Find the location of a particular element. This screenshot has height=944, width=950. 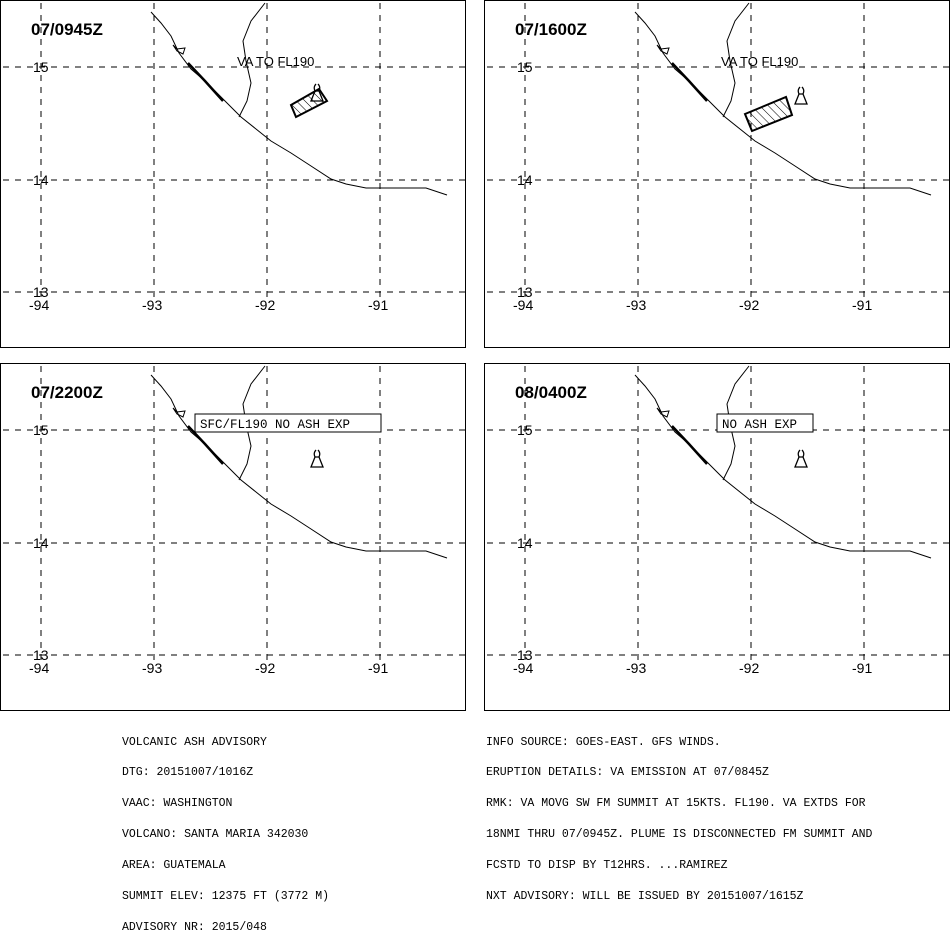

advisory-line: ADVISORY NR: 2015/048 is located at coordinates (194, 927).